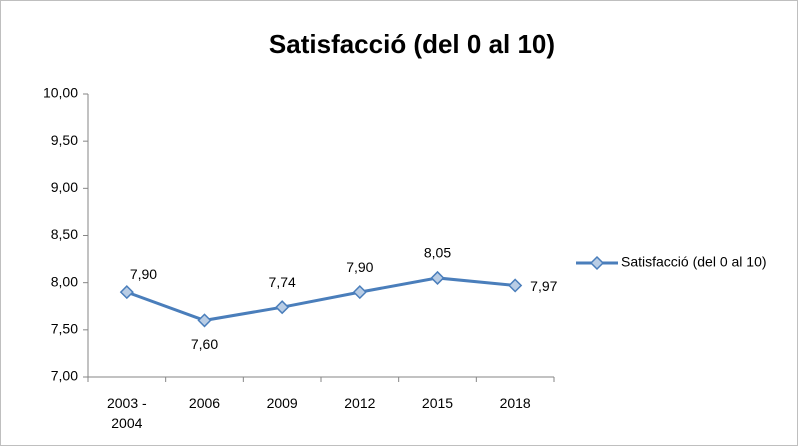 The width and height of the screenshot is (798, 446). I want to click on x-tick-label-box: 2012, so click(360, 403).